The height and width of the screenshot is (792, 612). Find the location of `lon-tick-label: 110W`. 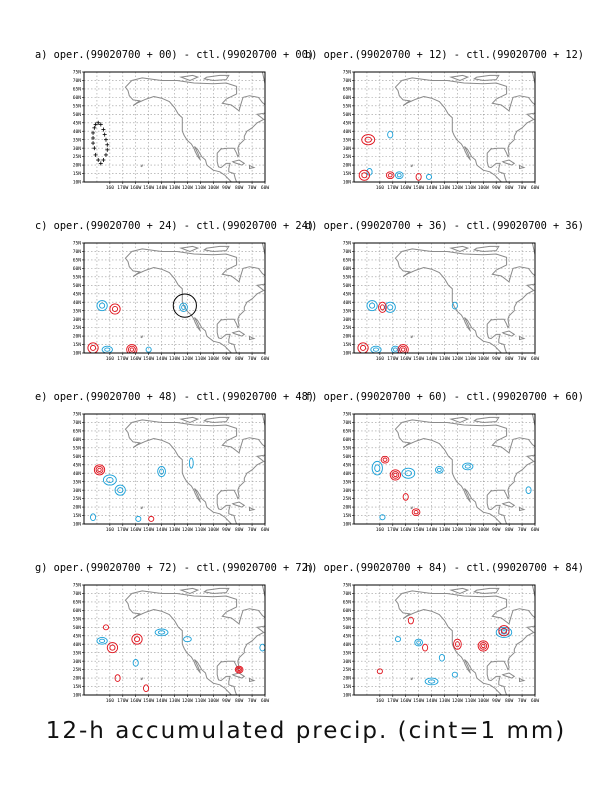

lon-tick-label: 110W is located at coordinates (470, 701).